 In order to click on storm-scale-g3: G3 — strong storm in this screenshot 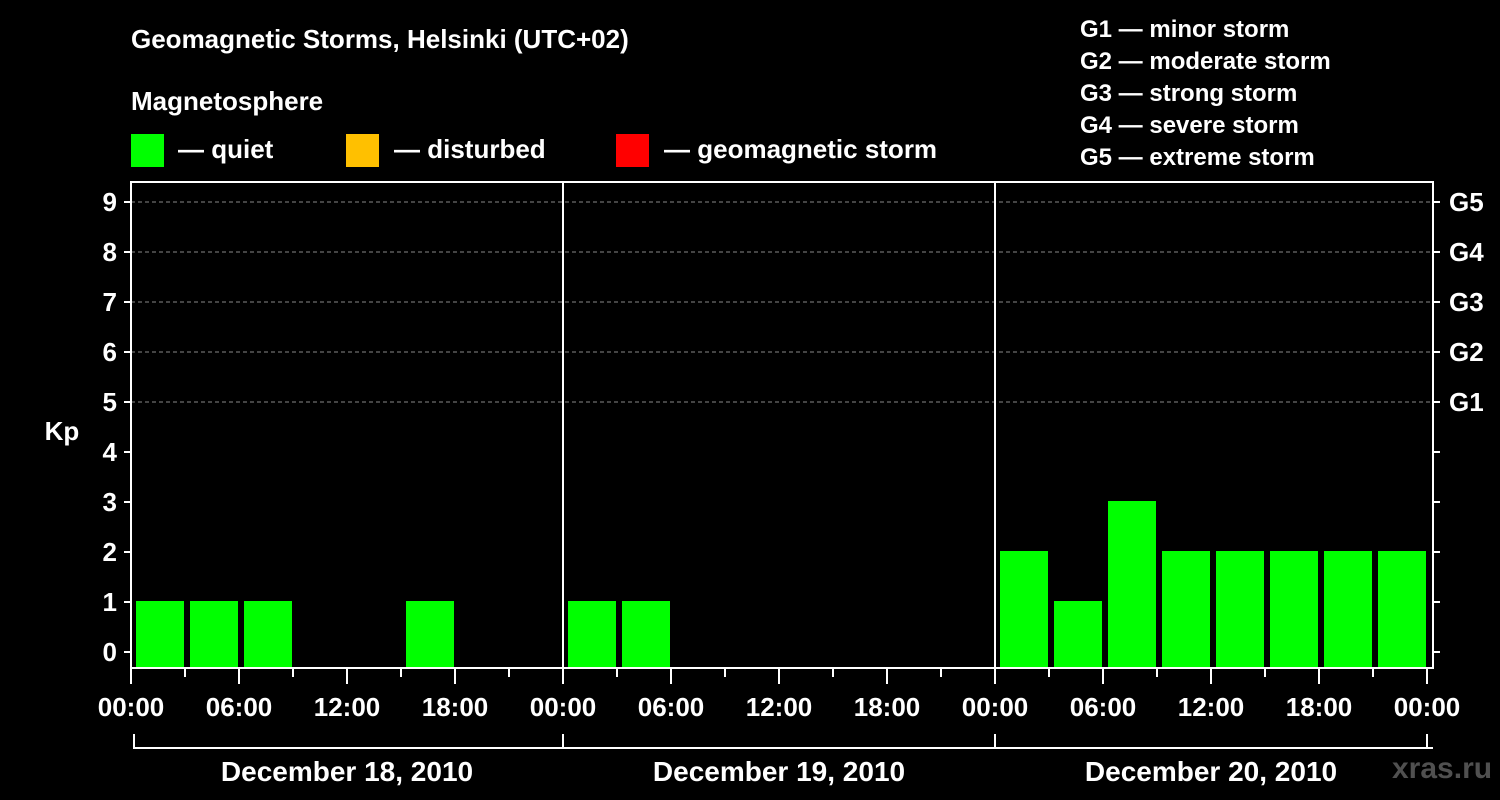, I will do `click(1189, 93)`.